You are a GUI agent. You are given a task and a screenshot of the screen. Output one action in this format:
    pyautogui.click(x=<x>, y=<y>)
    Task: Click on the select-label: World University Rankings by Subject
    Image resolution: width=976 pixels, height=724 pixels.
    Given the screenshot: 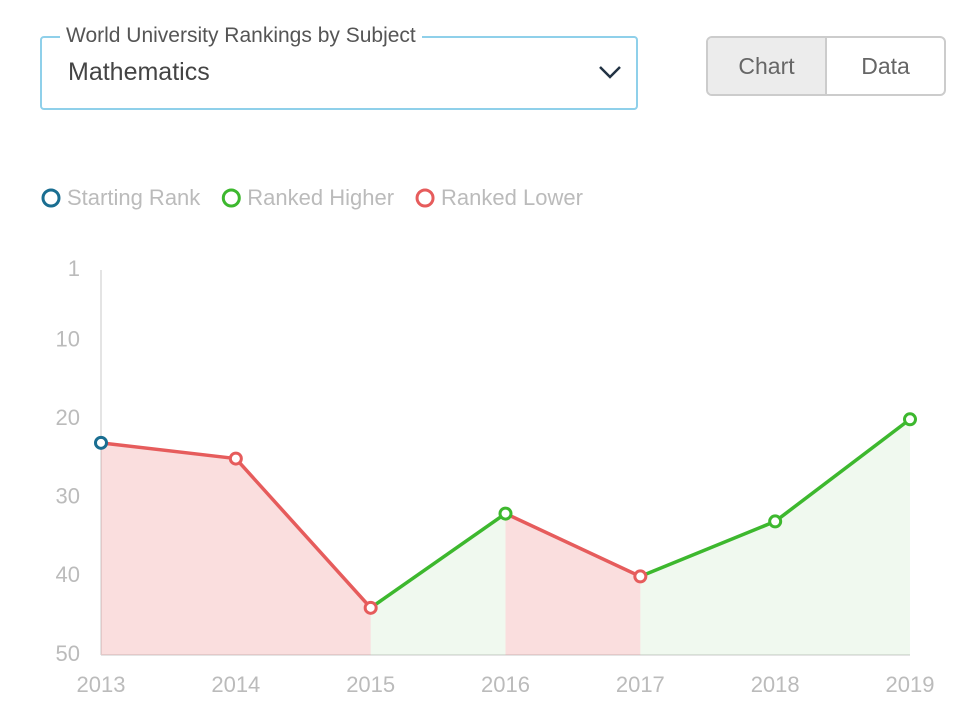 What is the action you would take?
    pyautogui.click(x=241, y=36)
    